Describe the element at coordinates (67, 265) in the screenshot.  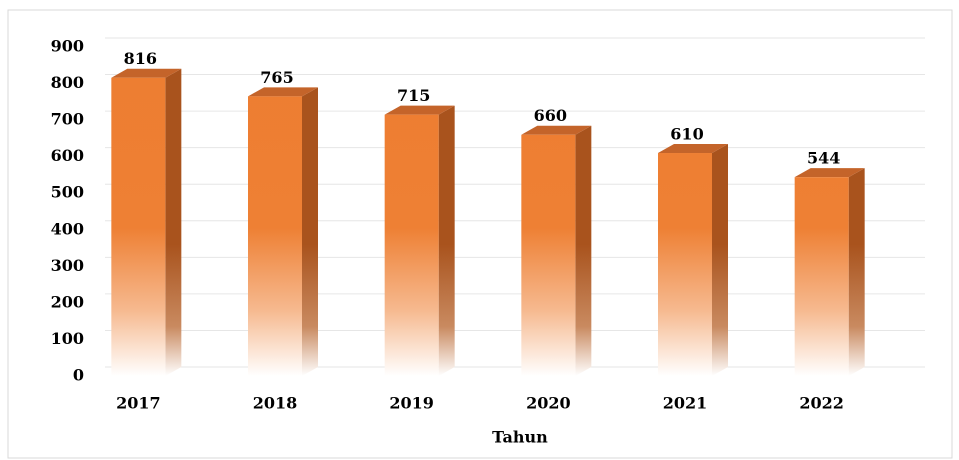
I see `y-tick-label: 300` at that location.